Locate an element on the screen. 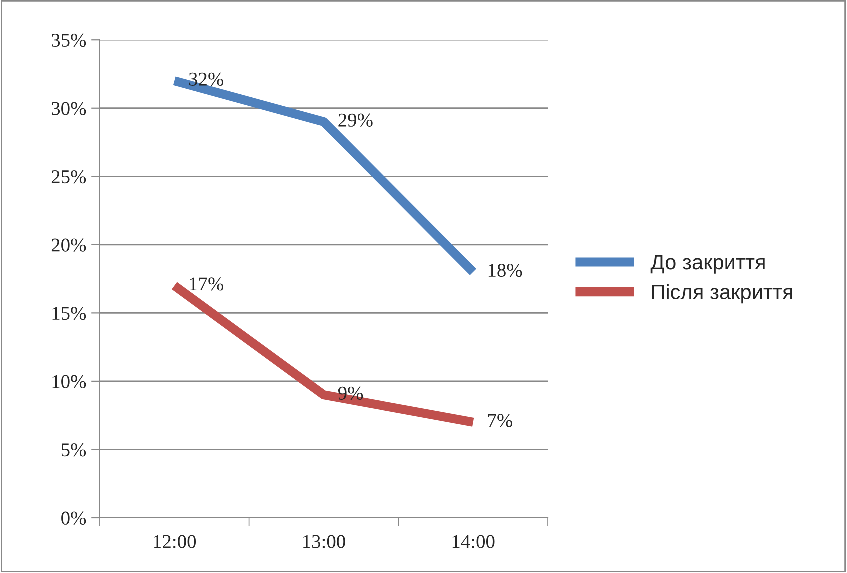 The image size is (847, 573). data-label: 18% is located at coordinates (505, 271).